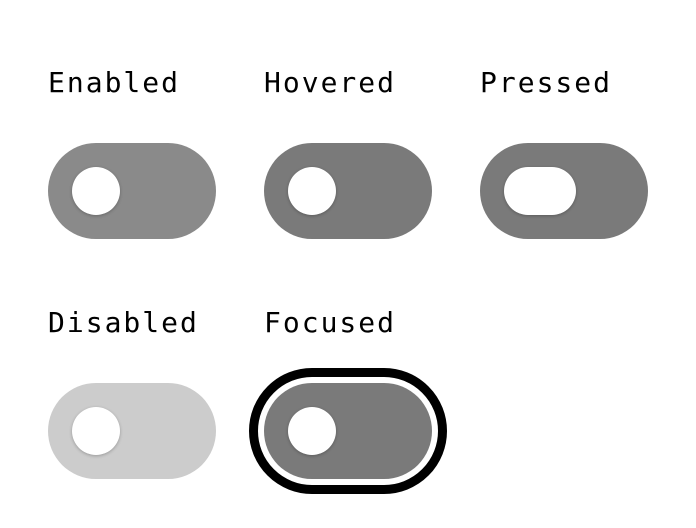  What do you see at coordinates (96, 431) in the screenshot?
I see `switch-disabled-handle` at bounding box center [96, 431].